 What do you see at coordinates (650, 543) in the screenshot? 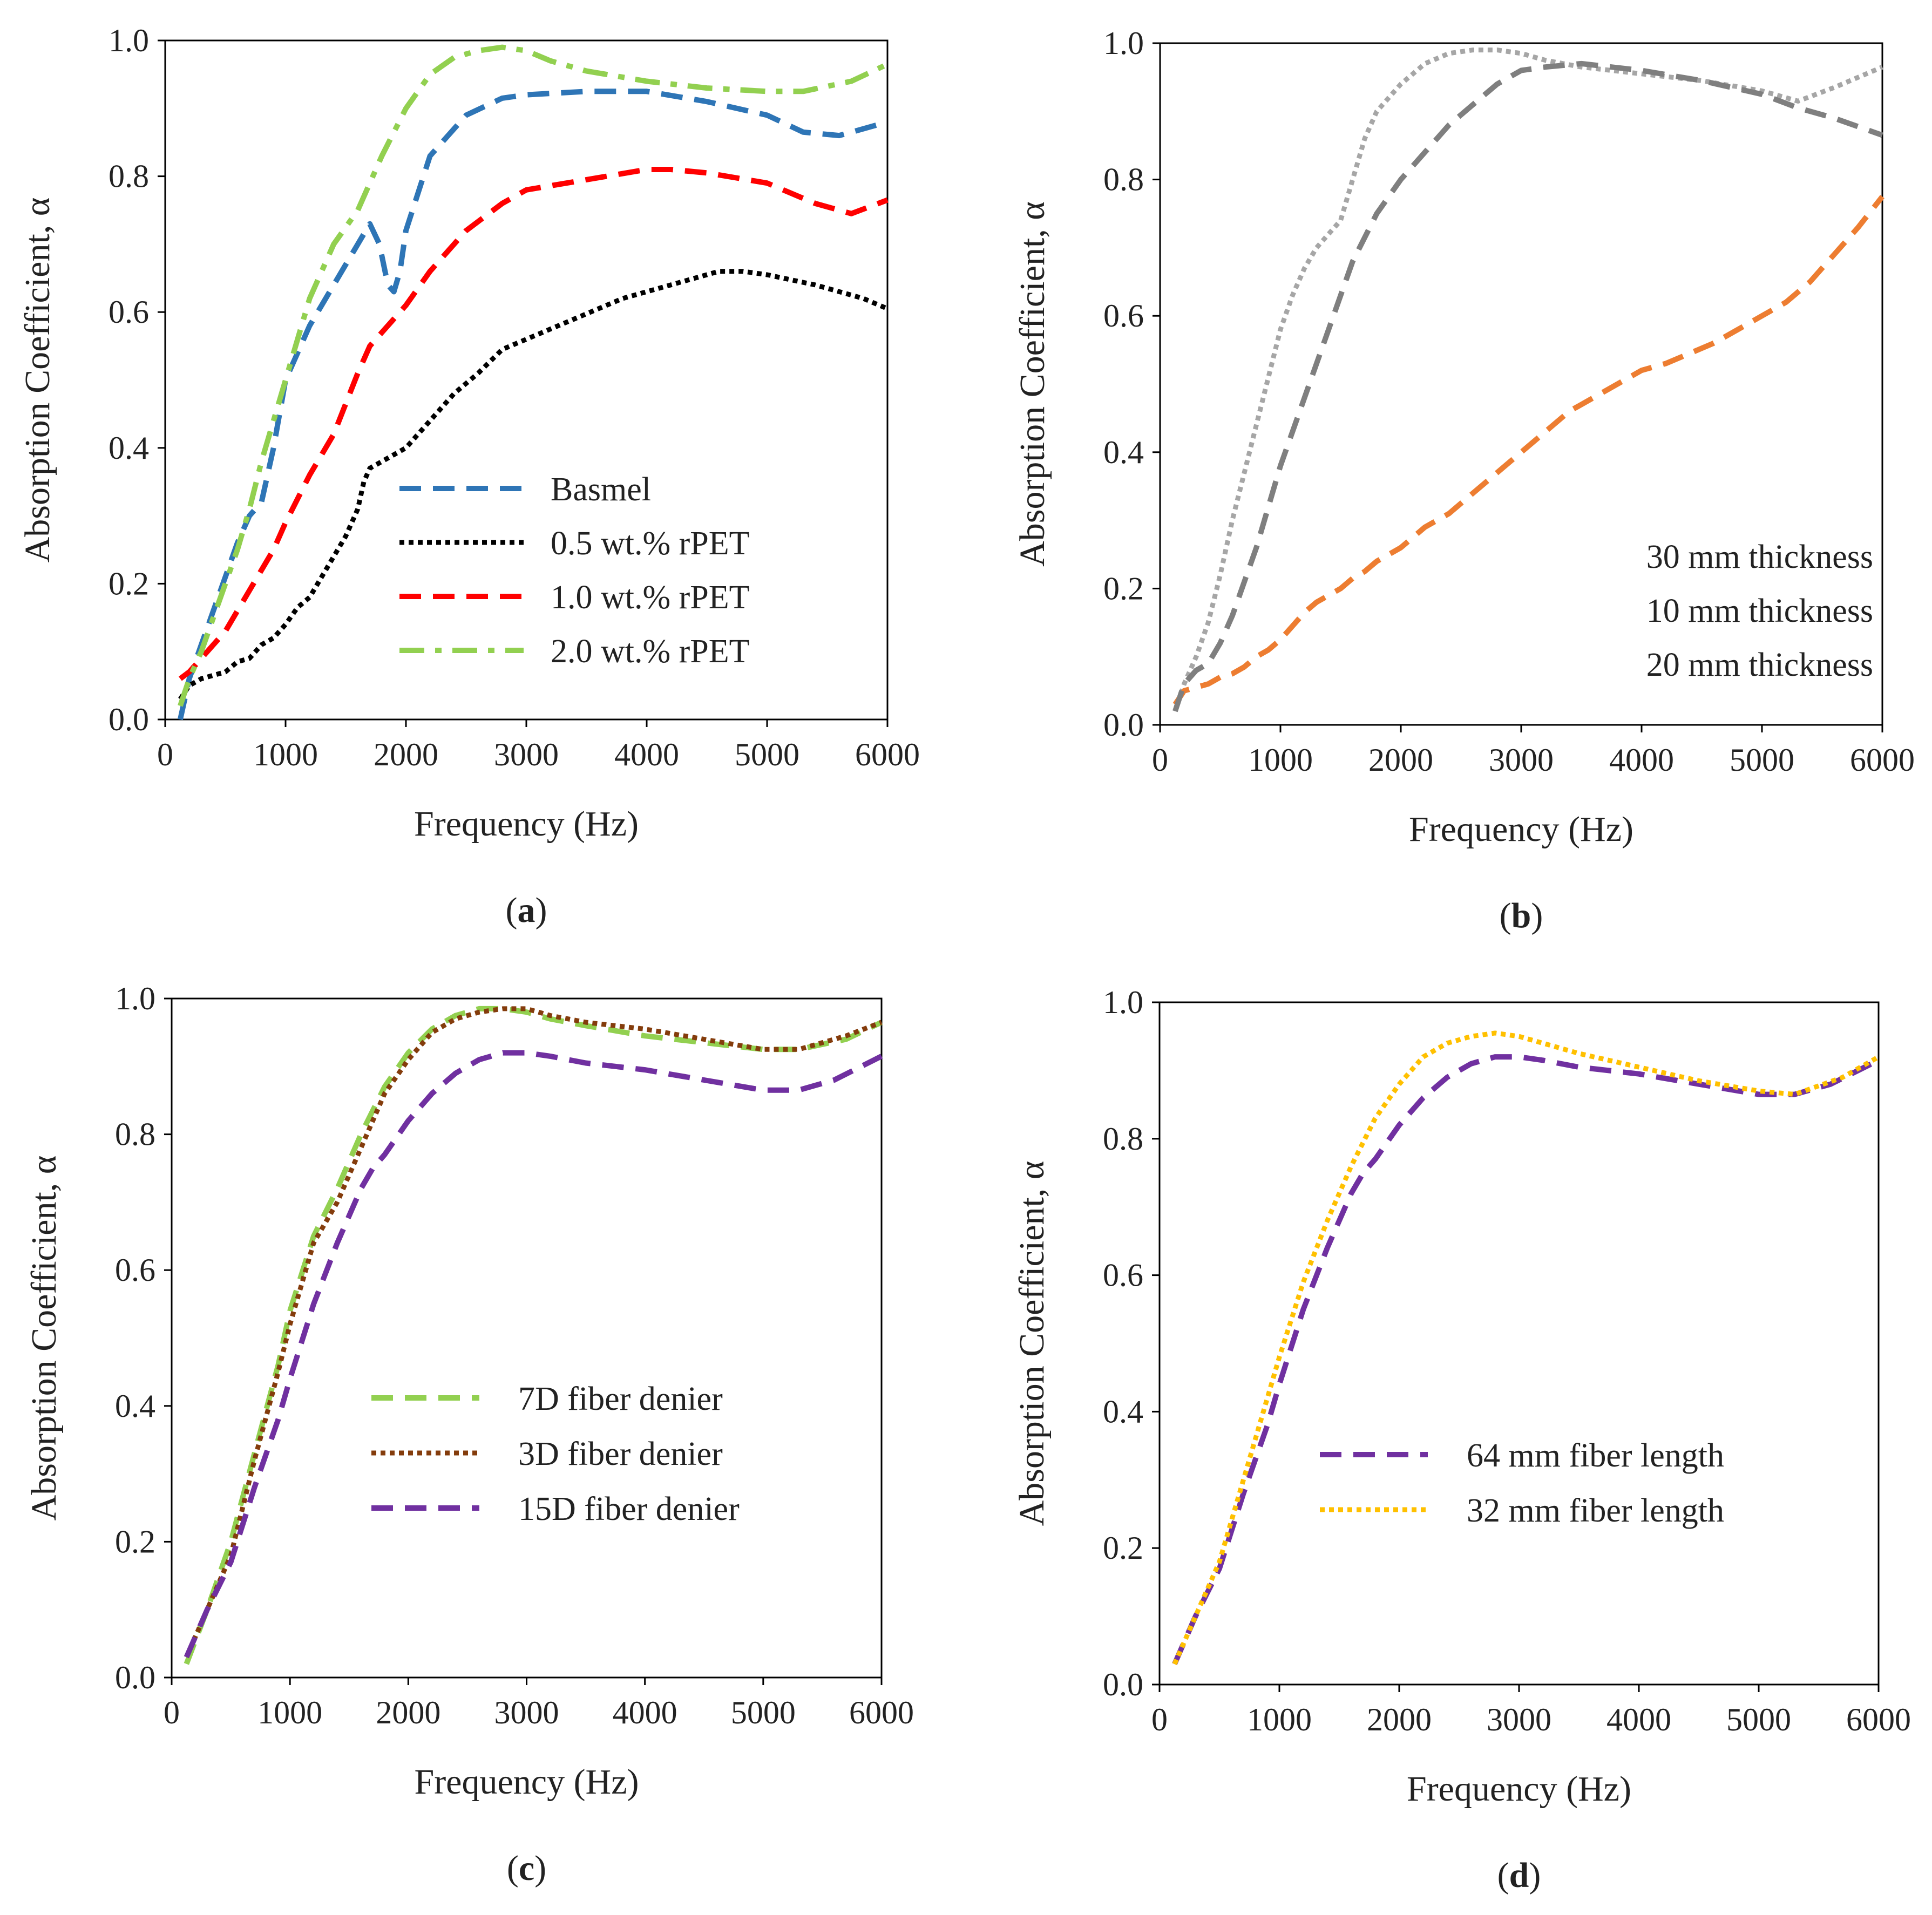
I see `legend-label: 0.5 wt.% rPET` at bounding box center [650, 543].